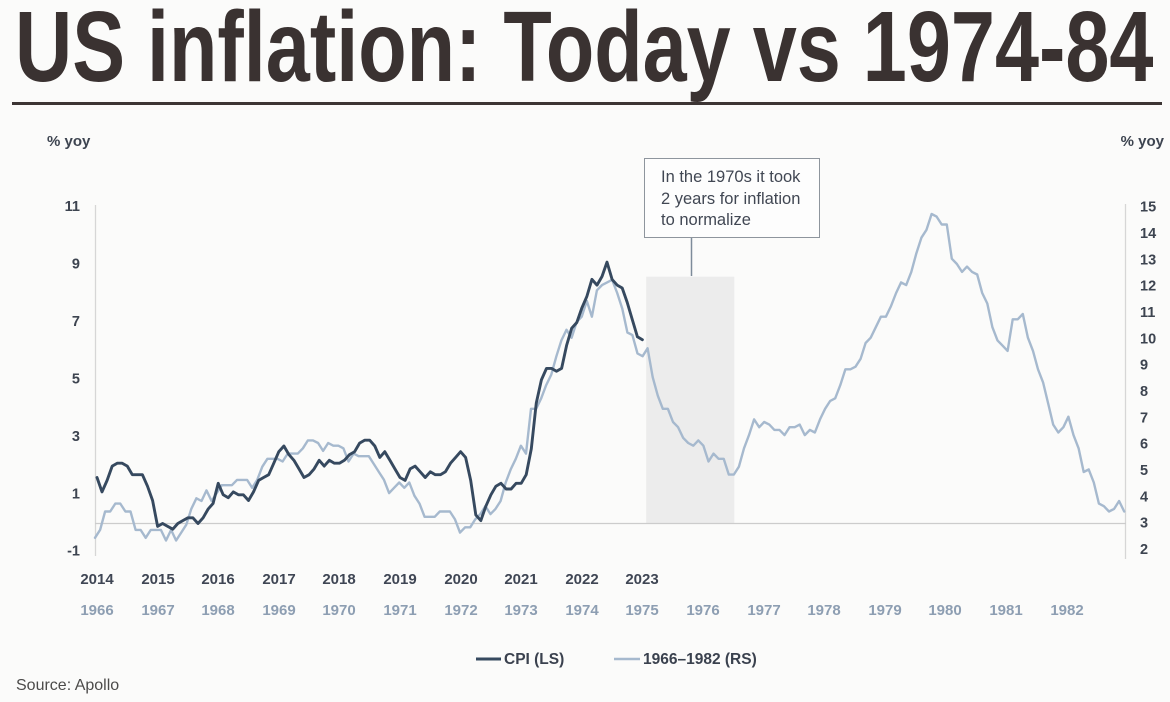 This screenshot has height=702, width=1170. Describe the element at coordinates (76, 494) in the screenshot. I see `svg-text: 1` at that location.